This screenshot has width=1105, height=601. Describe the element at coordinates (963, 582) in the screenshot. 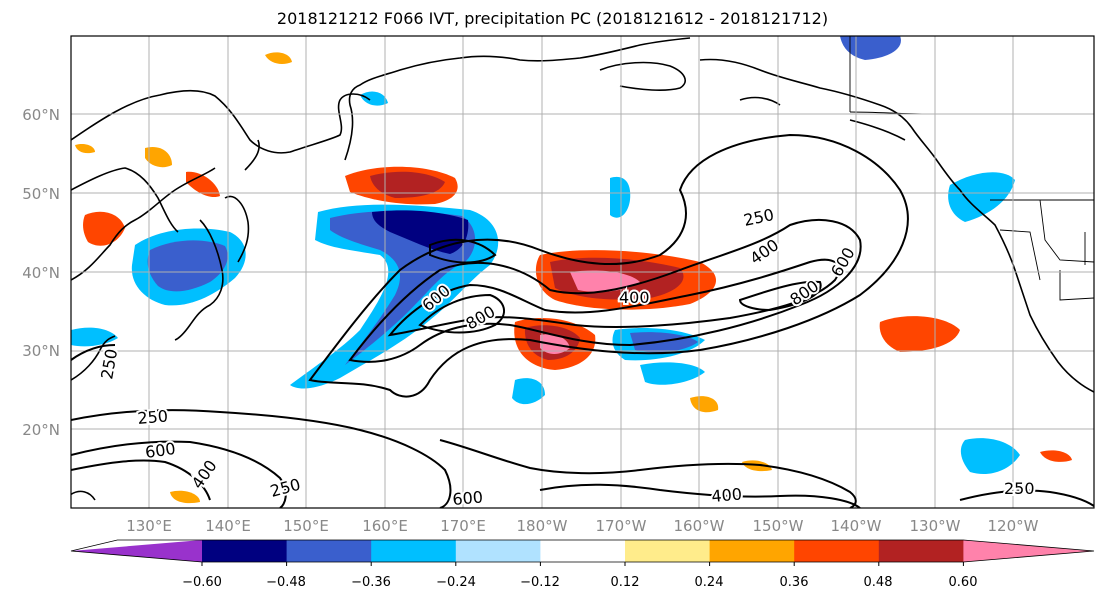

I see `colorbar-tick-label: 0.60` at that location.